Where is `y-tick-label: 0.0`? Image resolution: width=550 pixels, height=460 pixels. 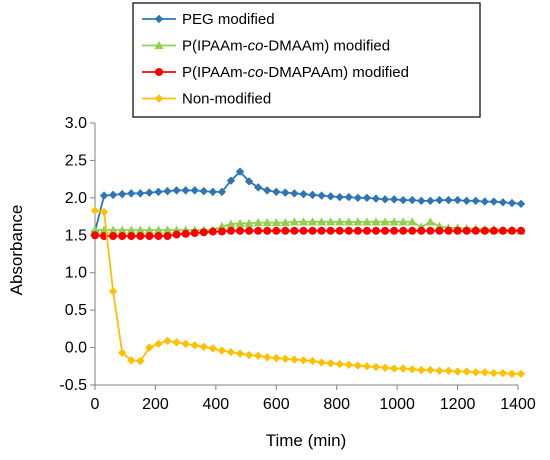 y-tick-label: 0.0 is located at coordinates (76, 348).